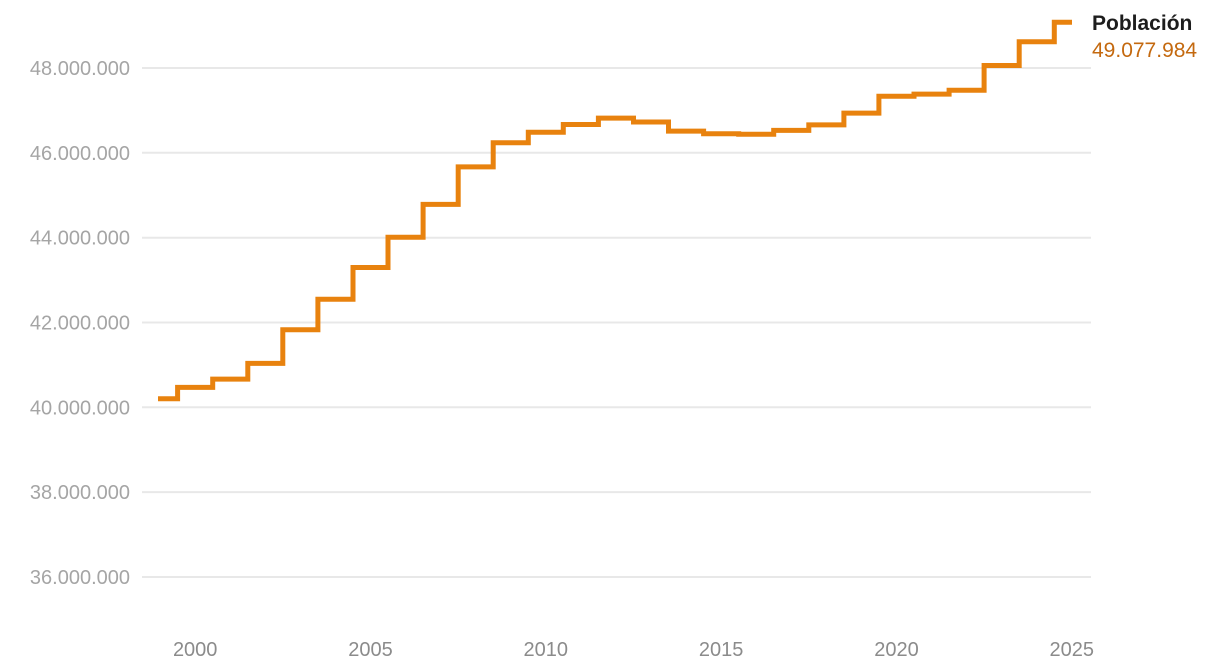  I want to click on y-axis-label: 40.000.000, so click(80, 408).